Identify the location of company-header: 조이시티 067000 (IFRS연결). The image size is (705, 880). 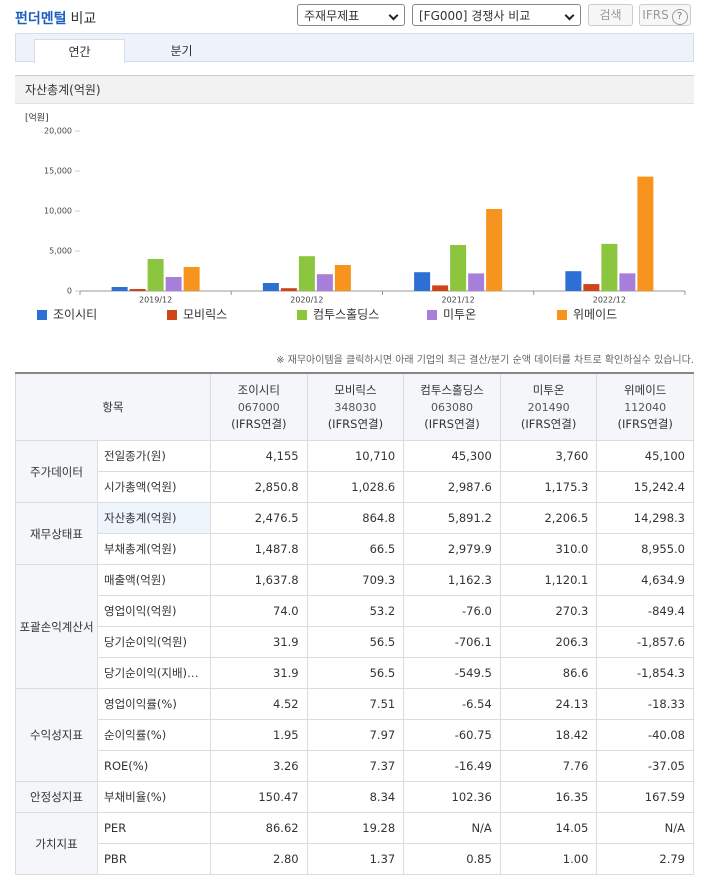
(259, 406).